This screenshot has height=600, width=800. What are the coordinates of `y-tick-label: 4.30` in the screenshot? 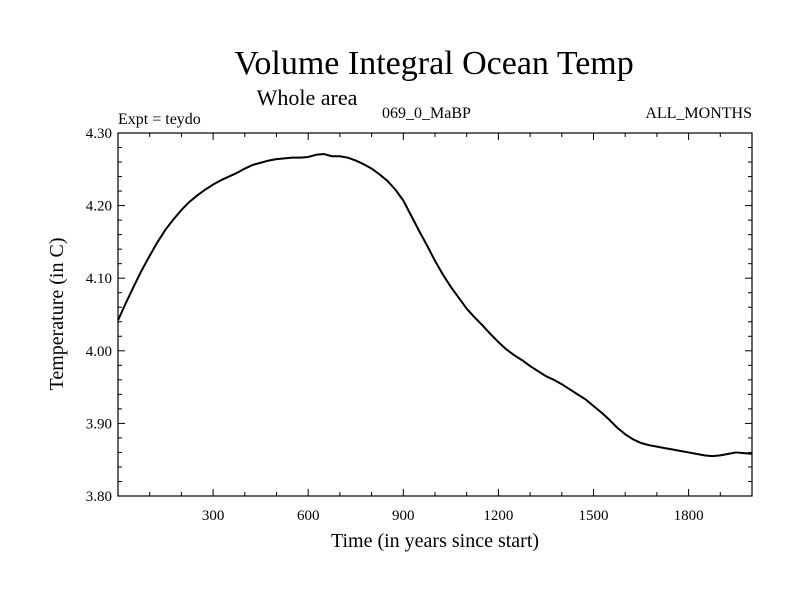 It's located at (99, 134).